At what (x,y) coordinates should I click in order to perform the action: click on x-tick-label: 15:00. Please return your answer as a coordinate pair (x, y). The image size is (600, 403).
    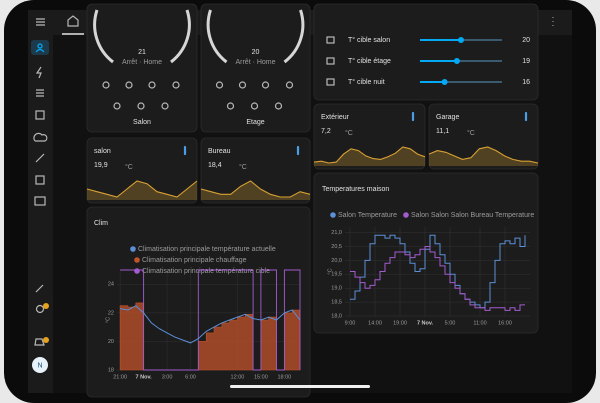
    Looking at the image, I should click on (261, 377).